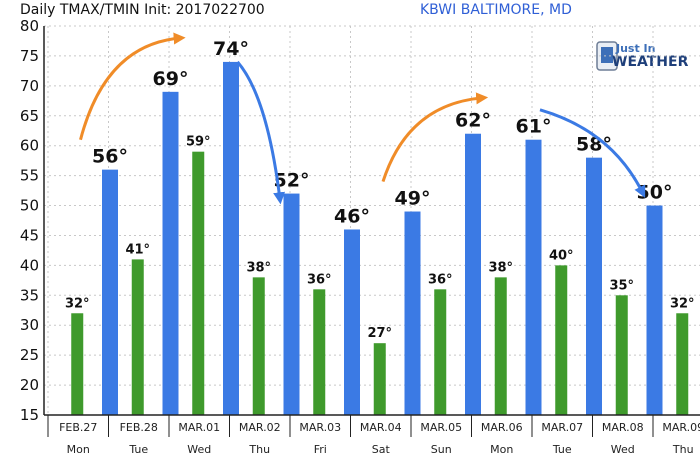 This screenshot has width=700, height=464. I want to click on x-date-label: MAR.09, so click(681, 427).